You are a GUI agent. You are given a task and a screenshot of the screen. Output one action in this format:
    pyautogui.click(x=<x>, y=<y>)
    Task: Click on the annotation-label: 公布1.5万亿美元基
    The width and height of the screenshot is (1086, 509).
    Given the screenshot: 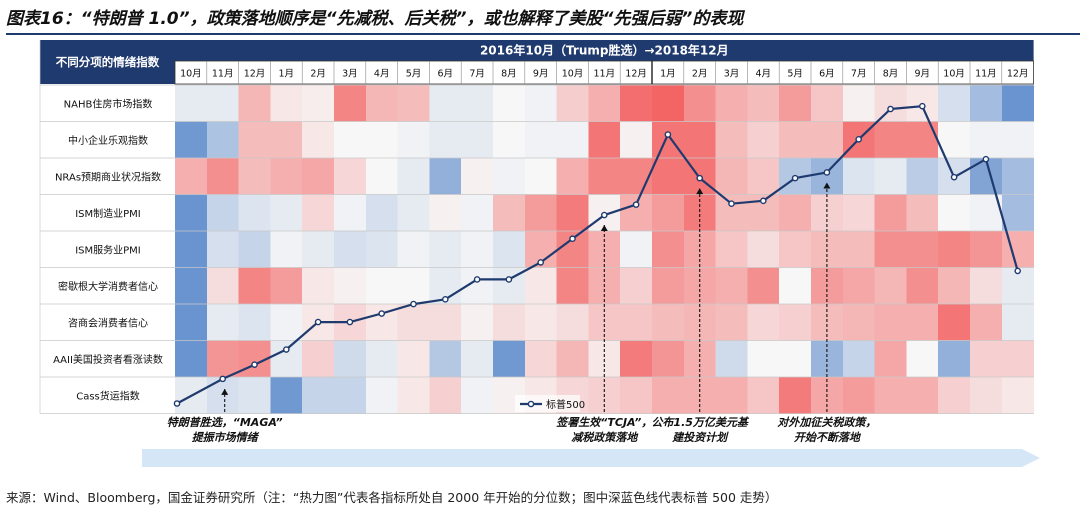 What is the action you would take?
    pyautogui.click(x=700, y=422)
    